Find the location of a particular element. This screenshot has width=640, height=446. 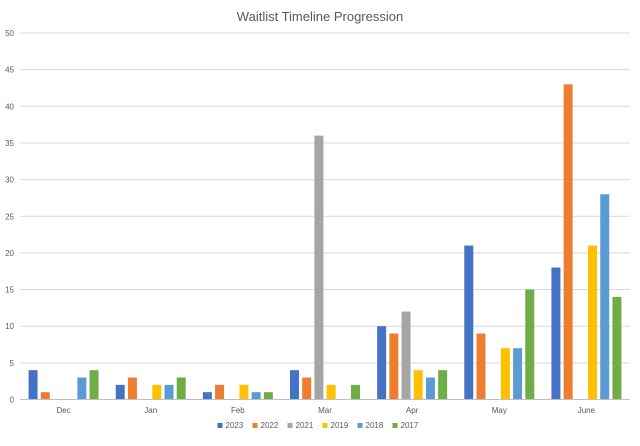

bar-2023-mar is located at coordinates (294, 385).